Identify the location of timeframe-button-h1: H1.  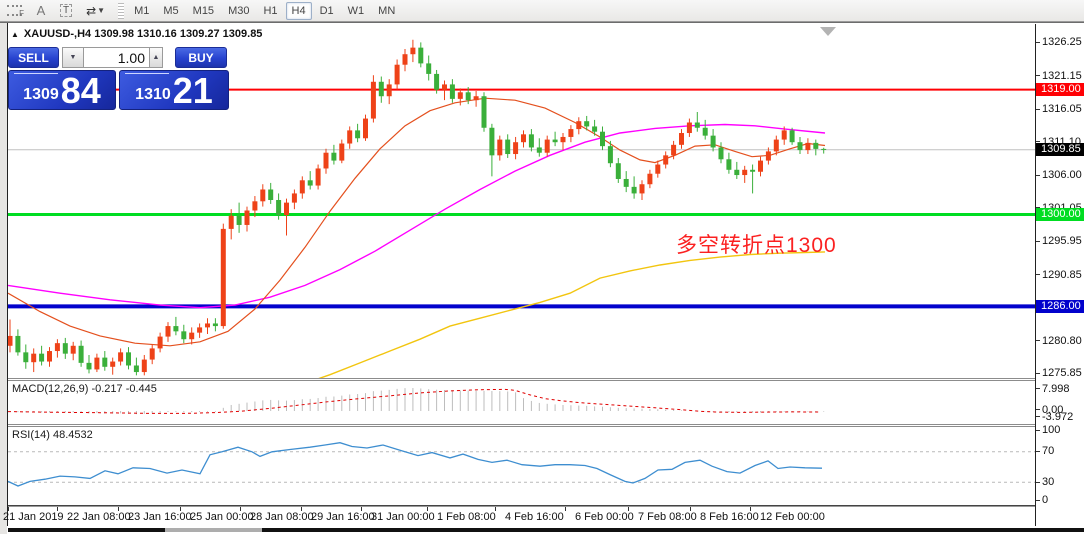
(270, 10).